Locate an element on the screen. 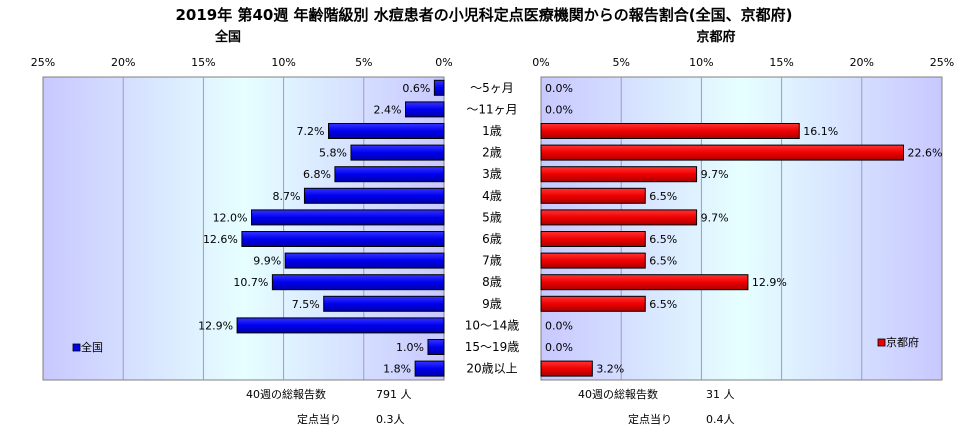 The height and width of the screenshot is (432, 968). national-data-label: 2.4% is located at coordinates (388, 109).